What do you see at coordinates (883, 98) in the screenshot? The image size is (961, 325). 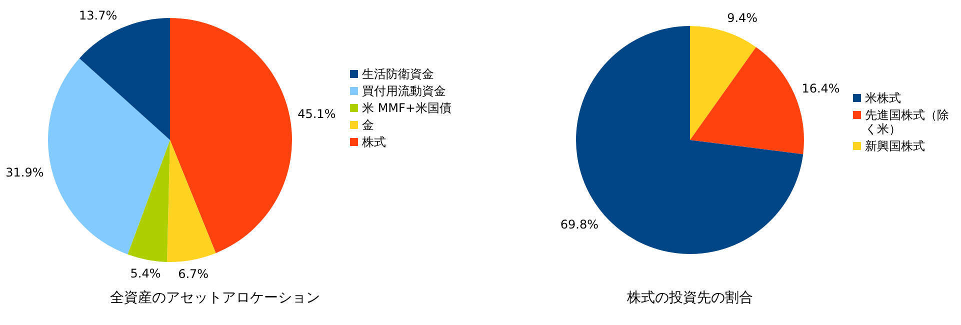 I see `legend-label: 米株式` at bounding box center [883, 98].